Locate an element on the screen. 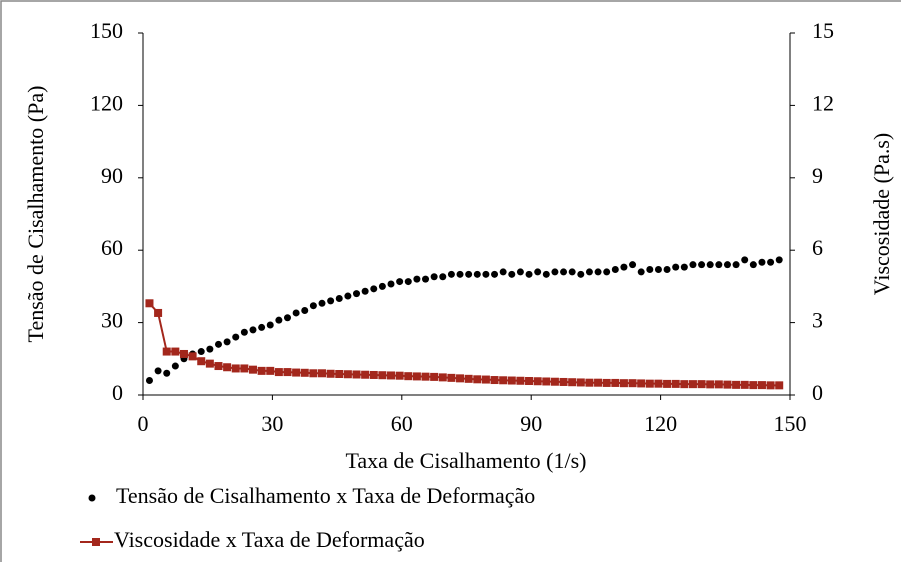  series-line is located at coordinates (464, 344).